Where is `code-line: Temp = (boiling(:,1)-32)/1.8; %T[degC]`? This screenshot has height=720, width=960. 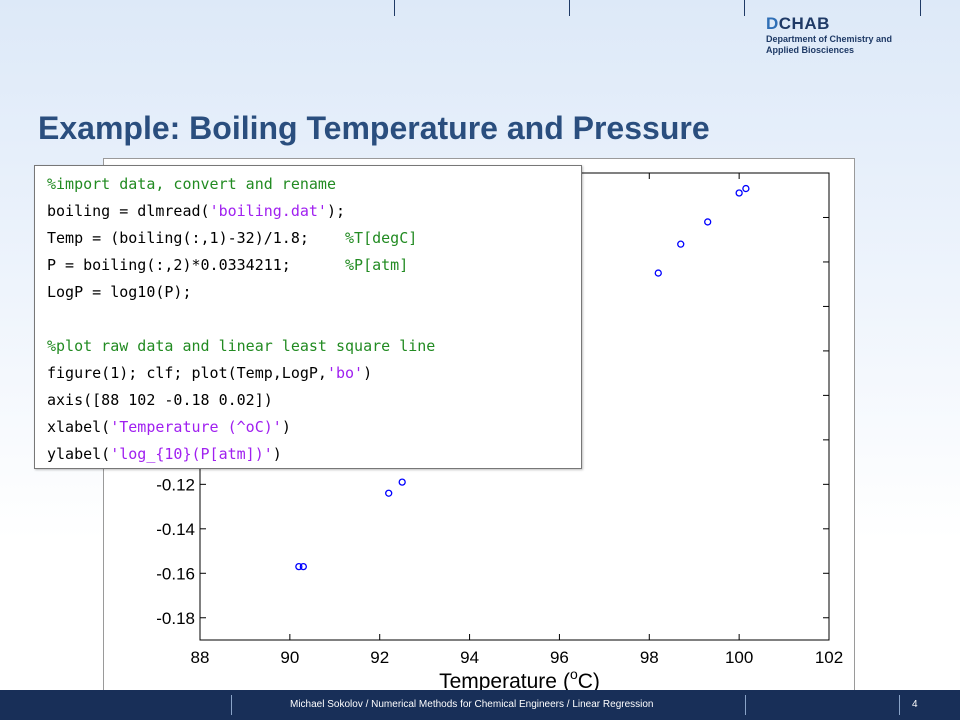 code-line: Temp = (boiling(:,1)-32)/1.8; %T[degC] is located at coordinates (314, 238).